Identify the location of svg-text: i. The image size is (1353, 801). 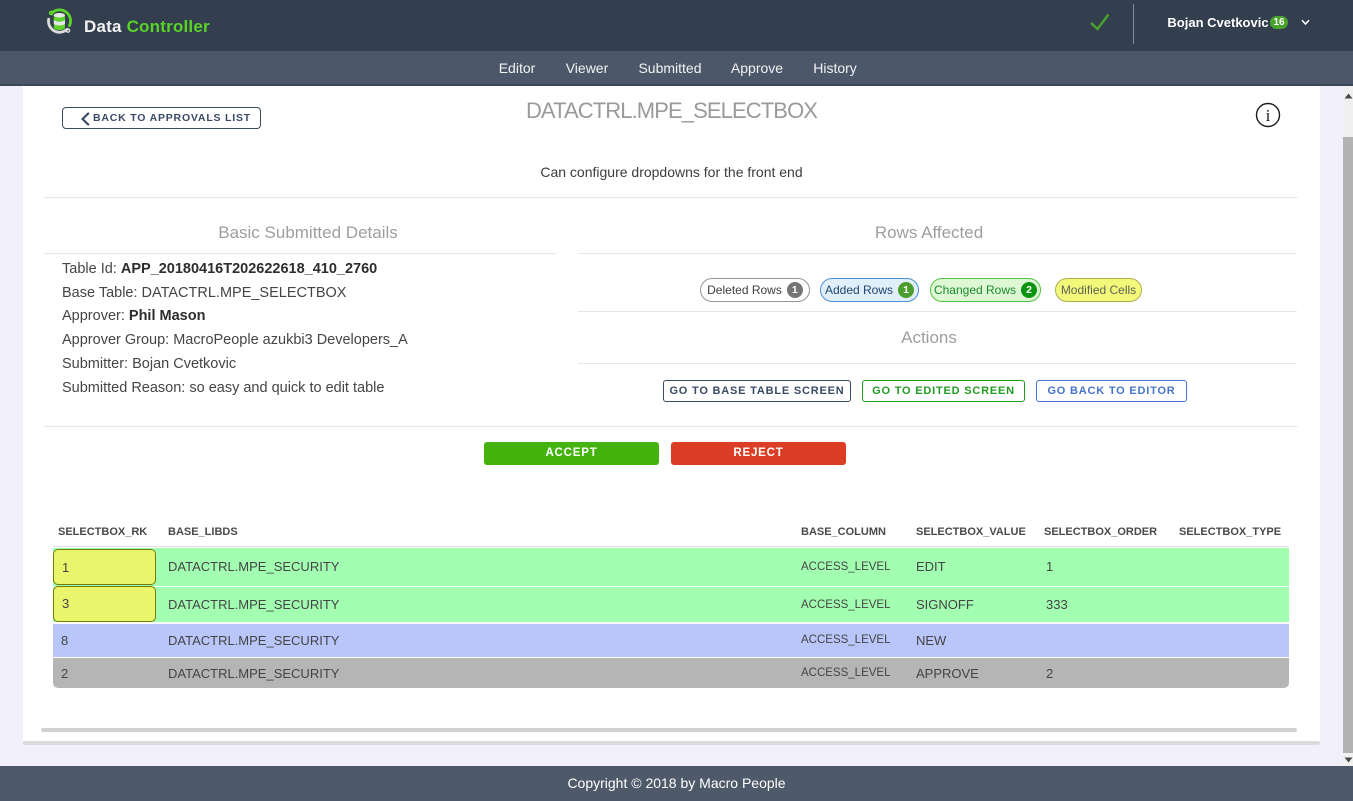
(1268, 115).